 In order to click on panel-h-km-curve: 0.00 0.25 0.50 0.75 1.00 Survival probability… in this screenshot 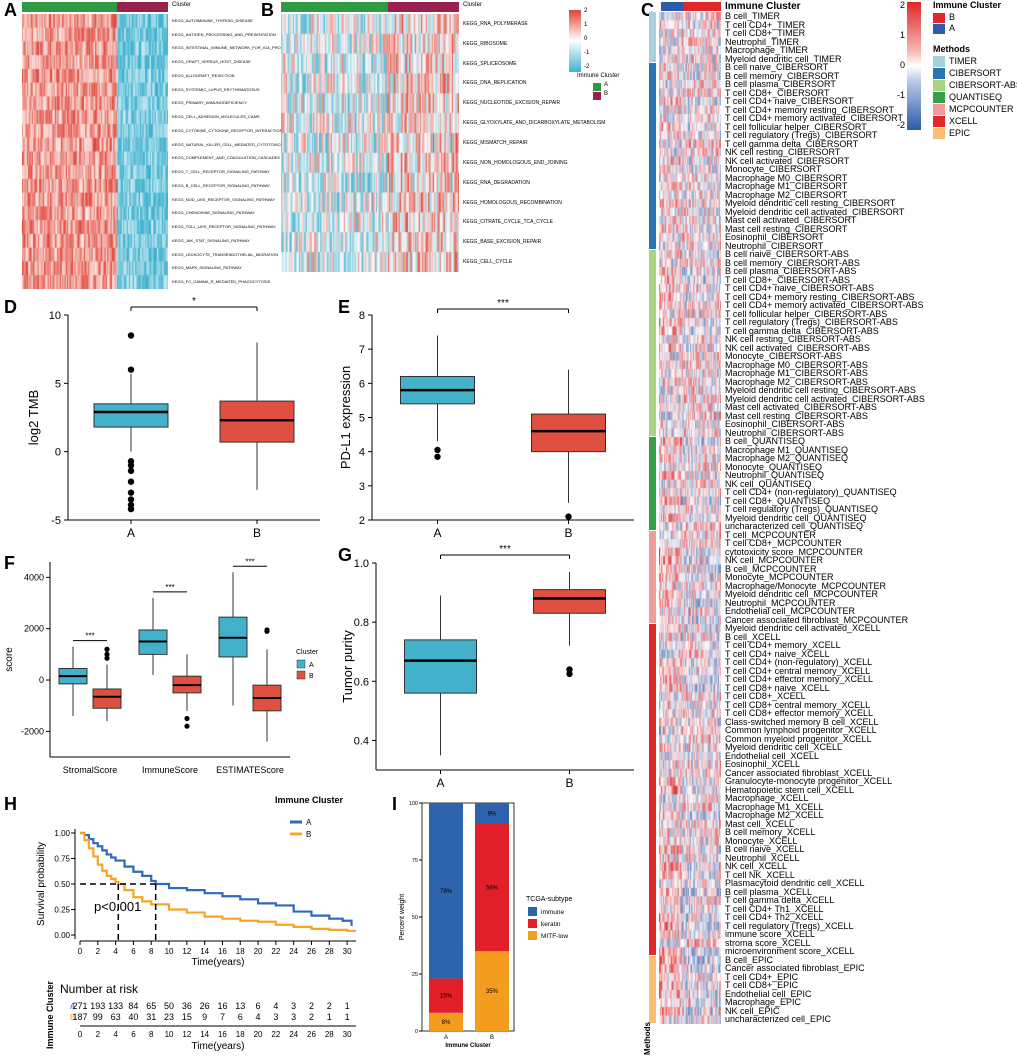, I will do `click(196, 923)`.